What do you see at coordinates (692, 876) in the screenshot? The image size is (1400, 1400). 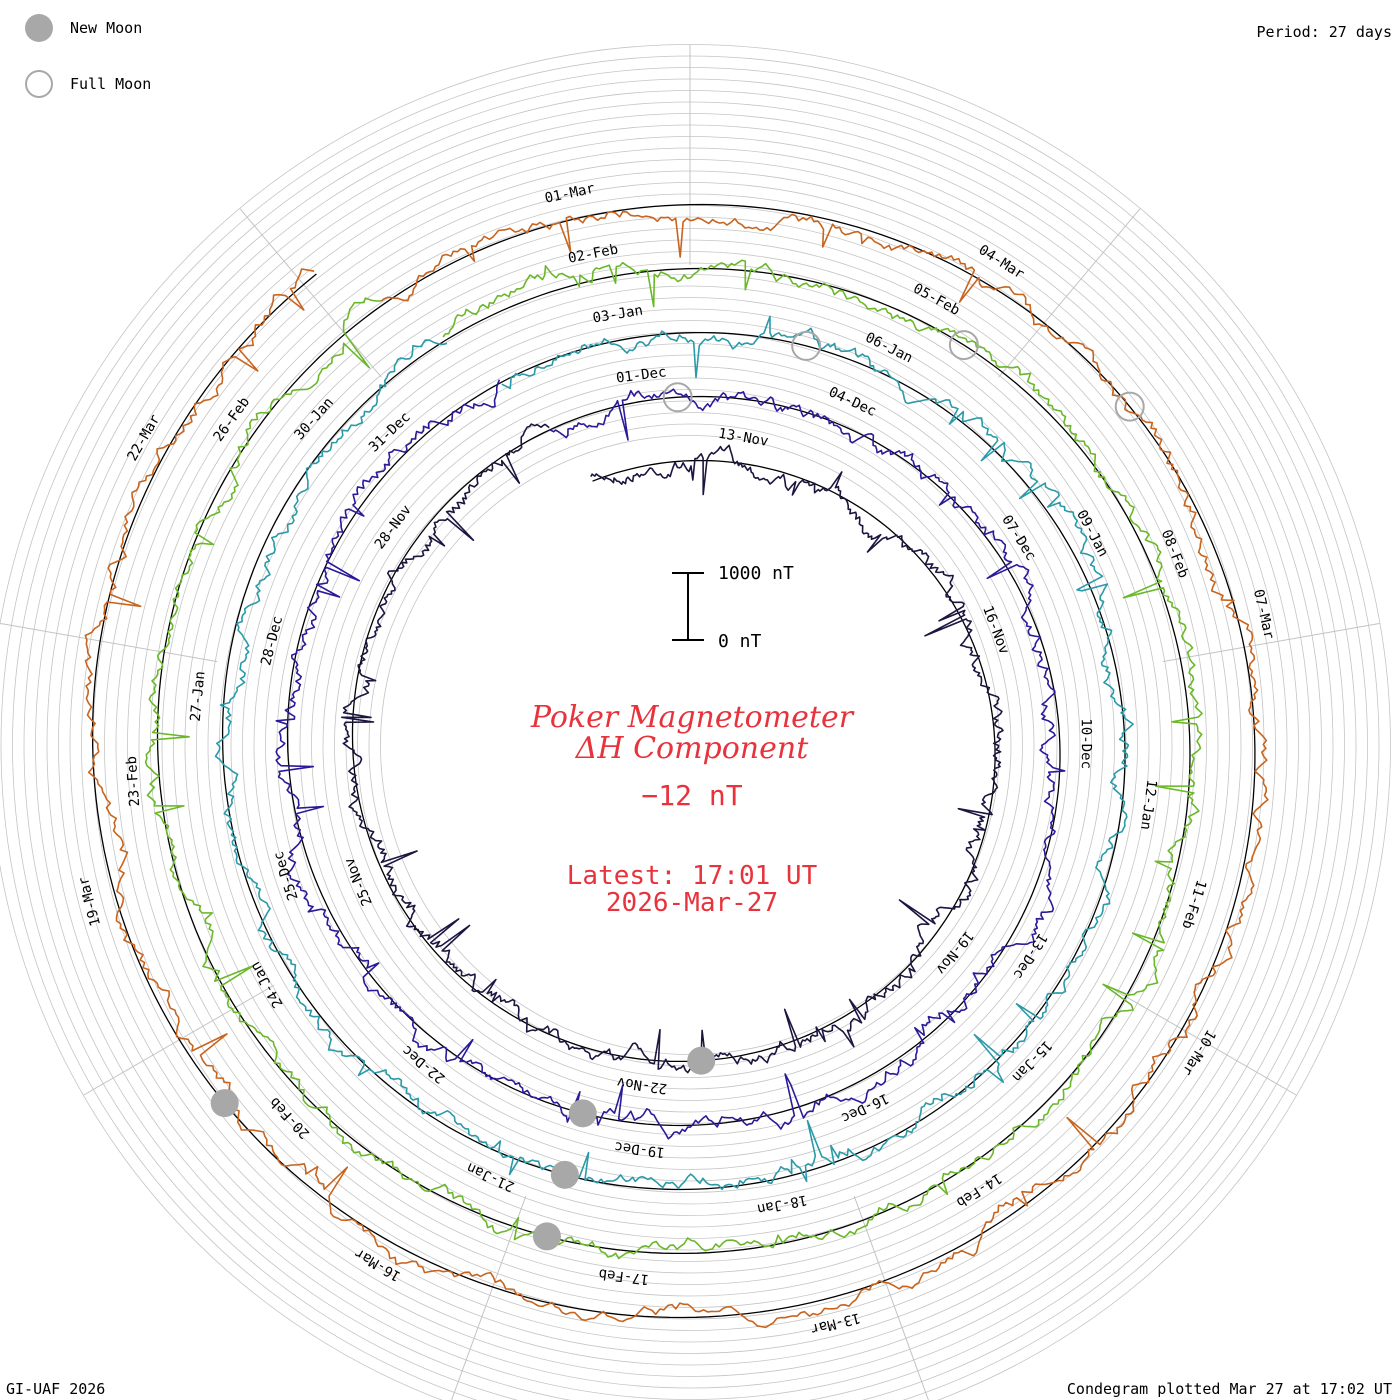 I see `latest-time: Latest: 17:01 UT` at bounding box center [692, 876].